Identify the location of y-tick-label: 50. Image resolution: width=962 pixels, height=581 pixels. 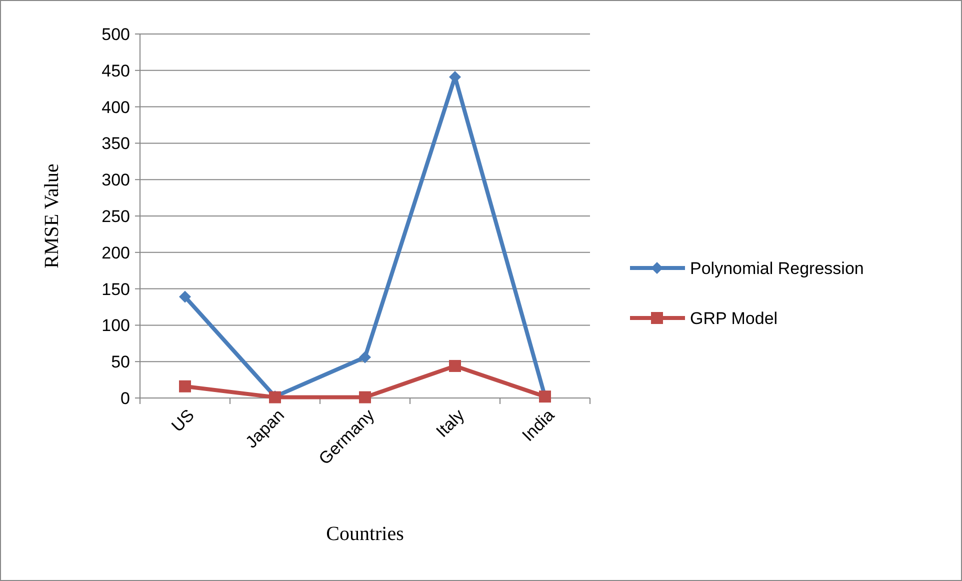
(120, 362).